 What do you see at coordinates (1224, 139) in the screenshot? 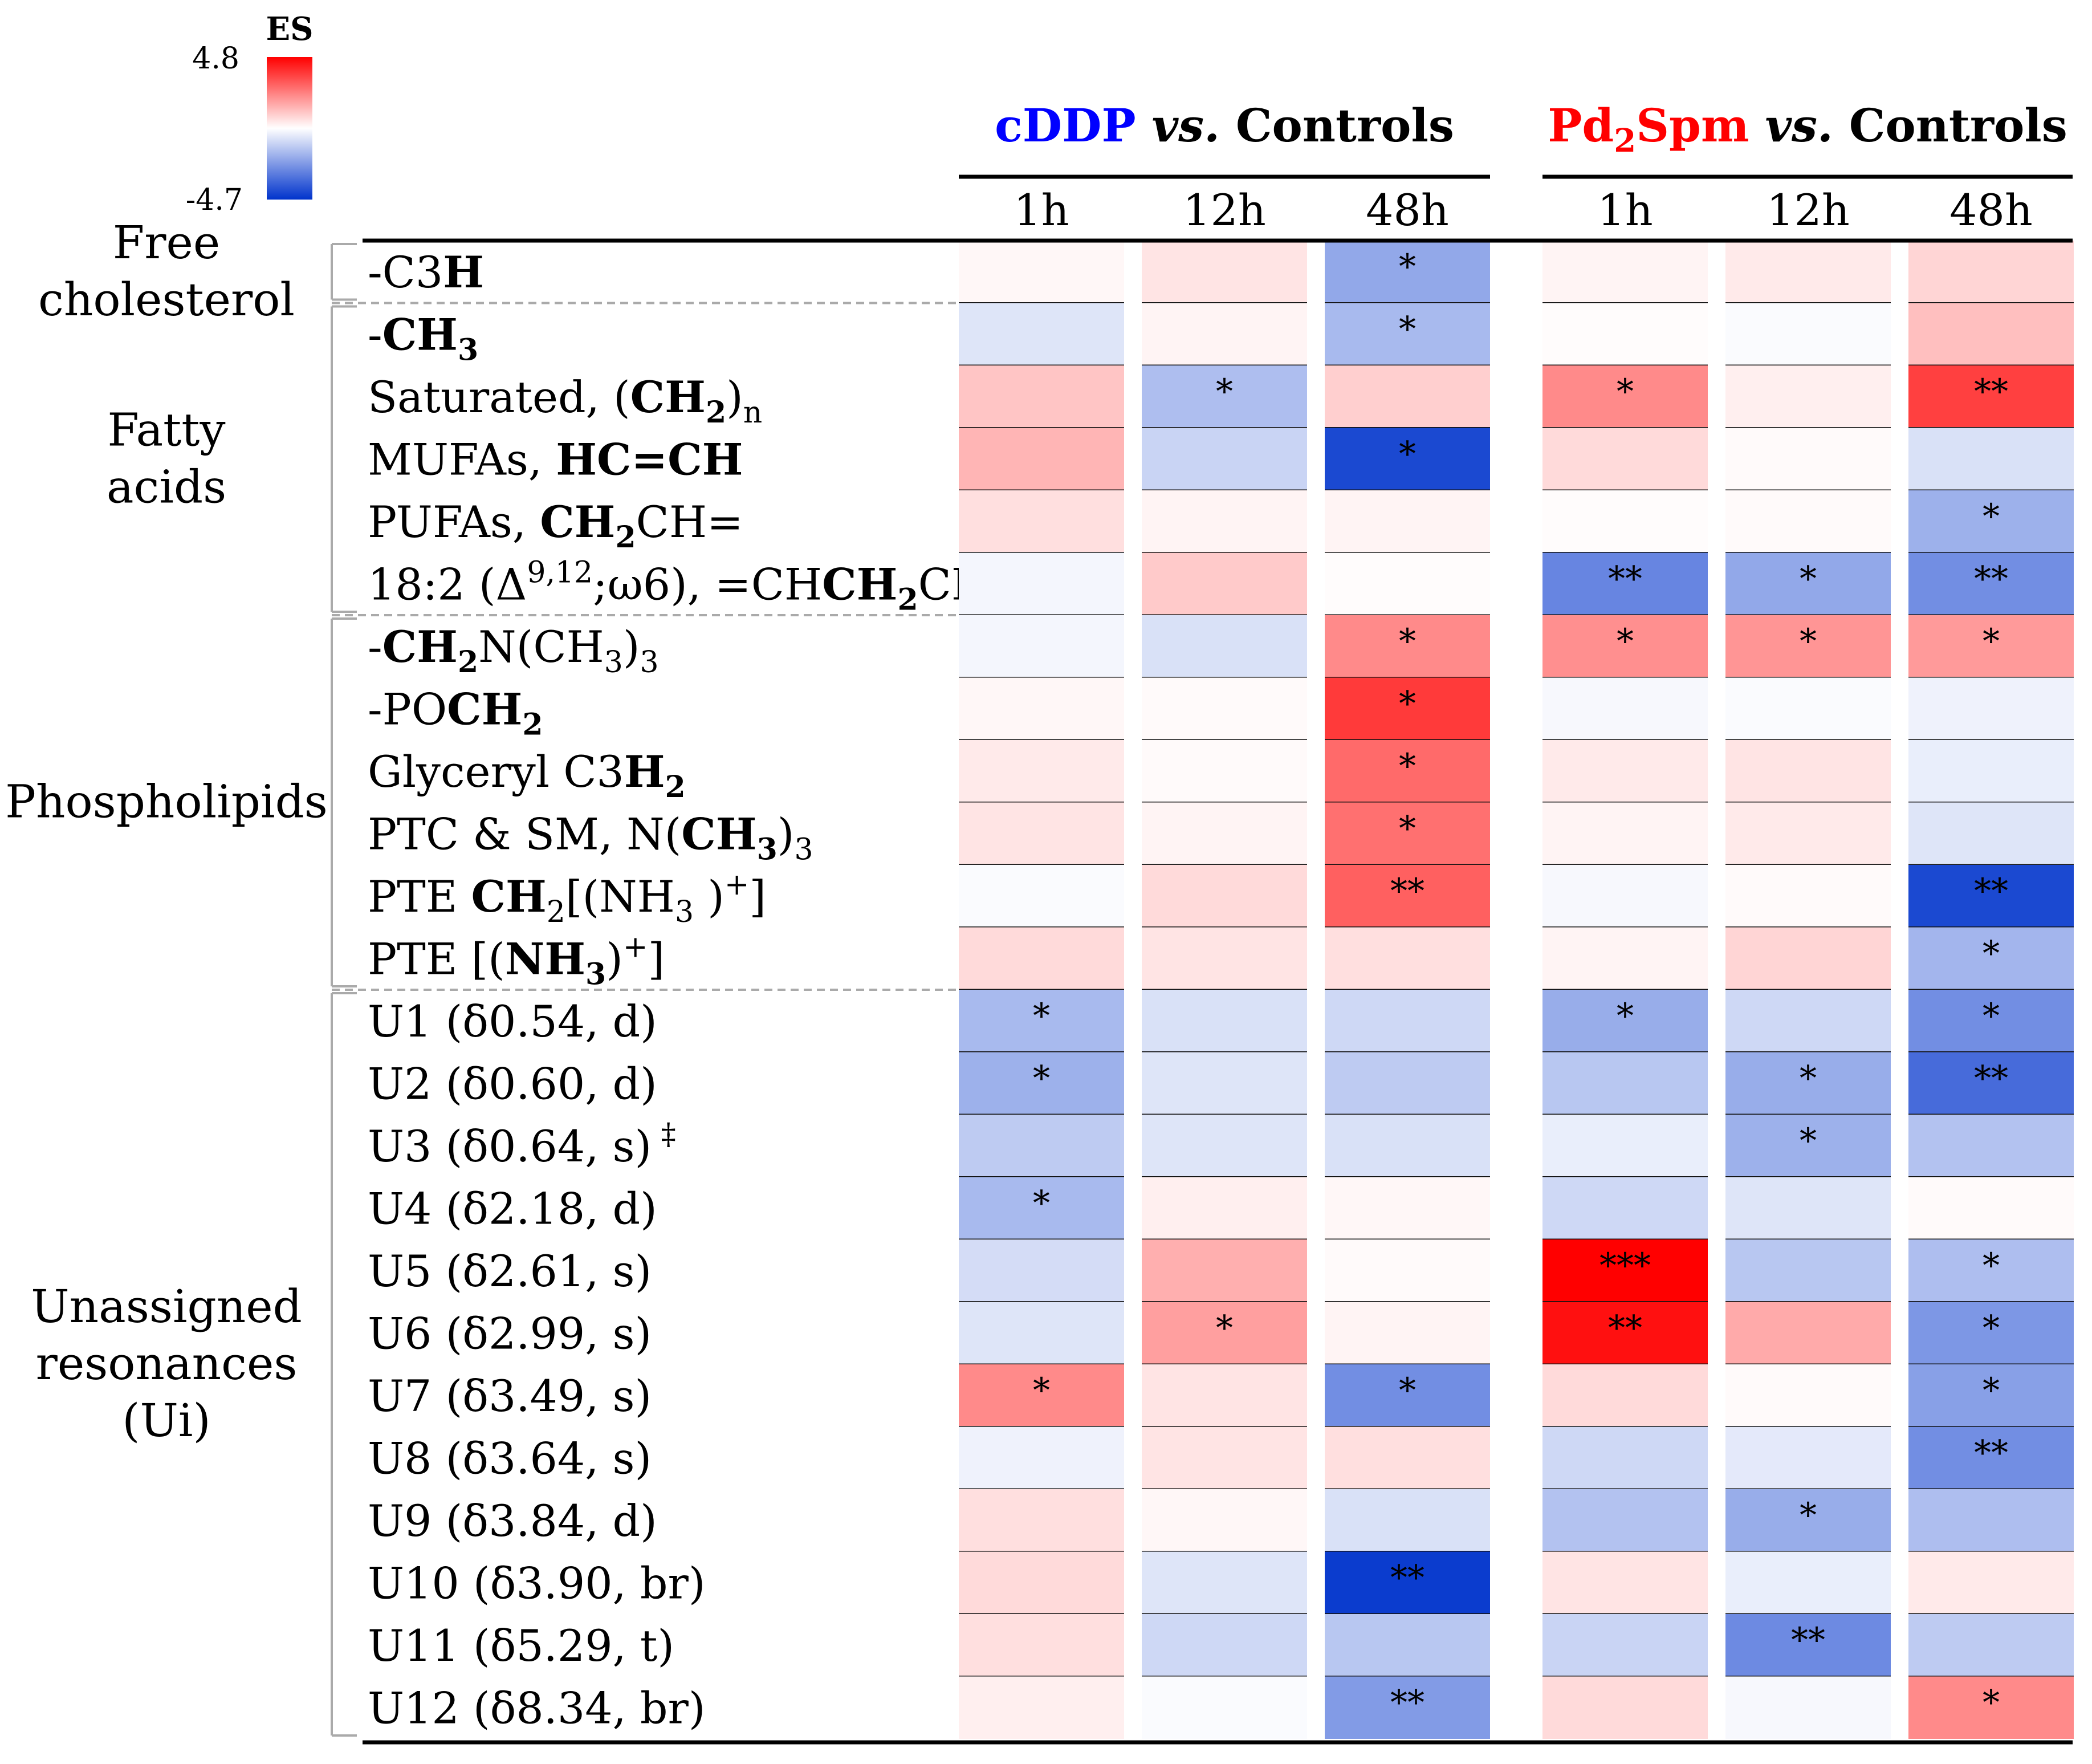
I see `group-header-cddp: cDDP vs. Controls` at bounding box center [1224, 139].